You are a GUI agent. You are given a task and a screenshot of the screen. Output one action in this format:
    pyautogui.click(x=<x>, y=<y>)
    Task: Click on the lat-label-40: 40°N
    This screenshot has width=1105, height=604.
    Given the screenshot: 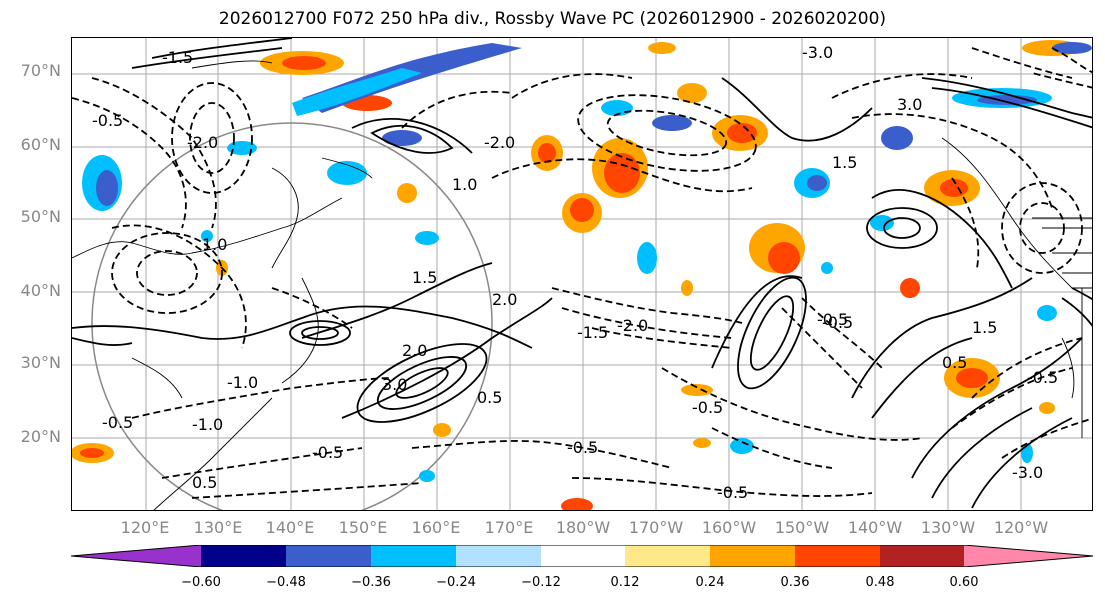 What is the action you would take?
    pyautogui.click(x=40, y=290)
    